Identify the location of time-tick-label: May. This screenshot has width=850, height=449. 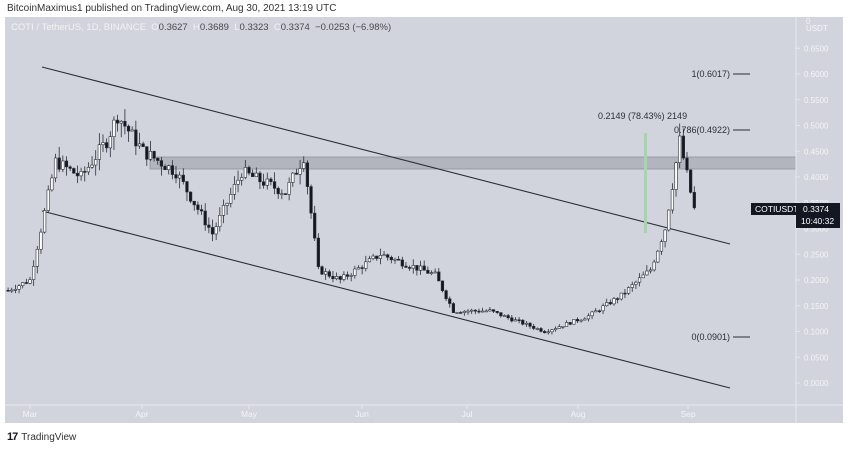
(249, 414).